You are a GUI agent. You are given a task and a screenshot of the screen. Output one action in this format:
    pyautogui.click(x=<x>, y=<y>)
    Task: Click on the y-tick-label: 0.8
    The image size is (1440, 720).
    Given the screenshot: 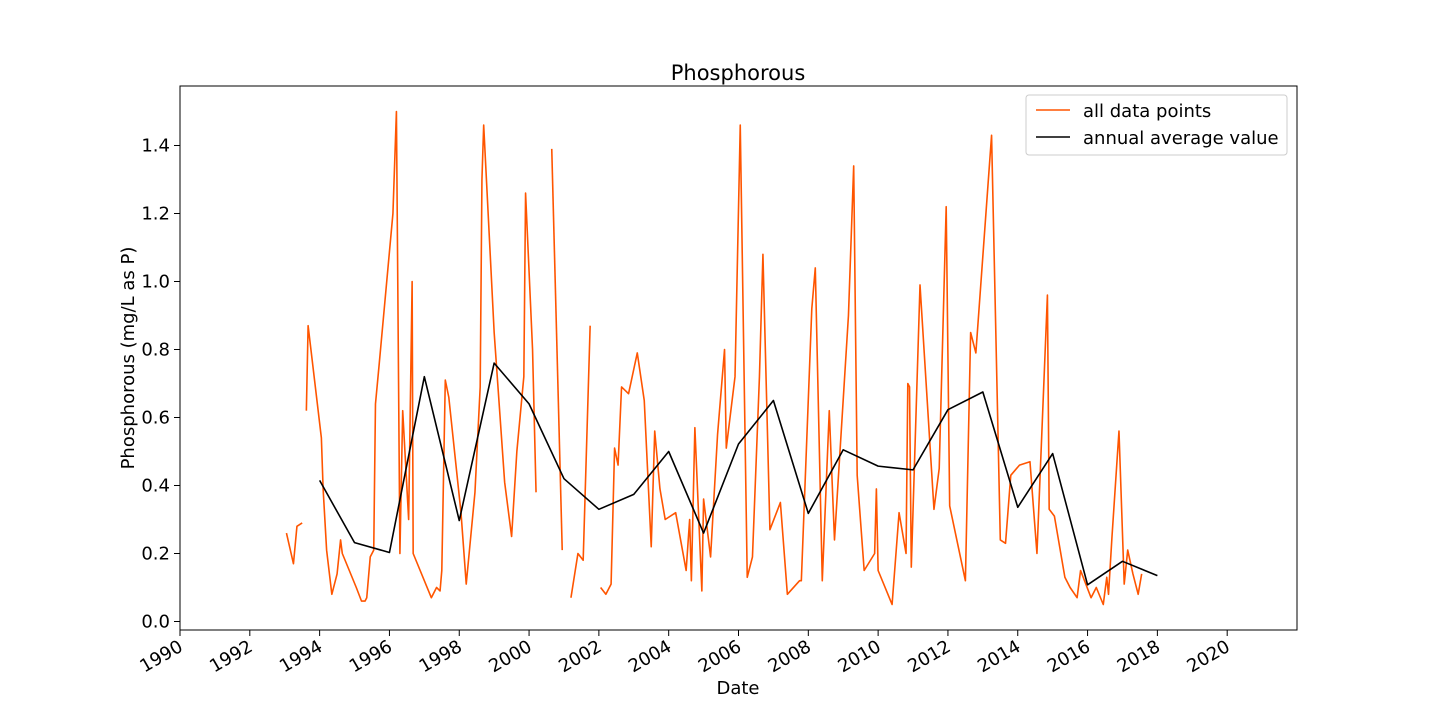 What is the action you would take?
    pyautogui.click(x=155, y=350)
    